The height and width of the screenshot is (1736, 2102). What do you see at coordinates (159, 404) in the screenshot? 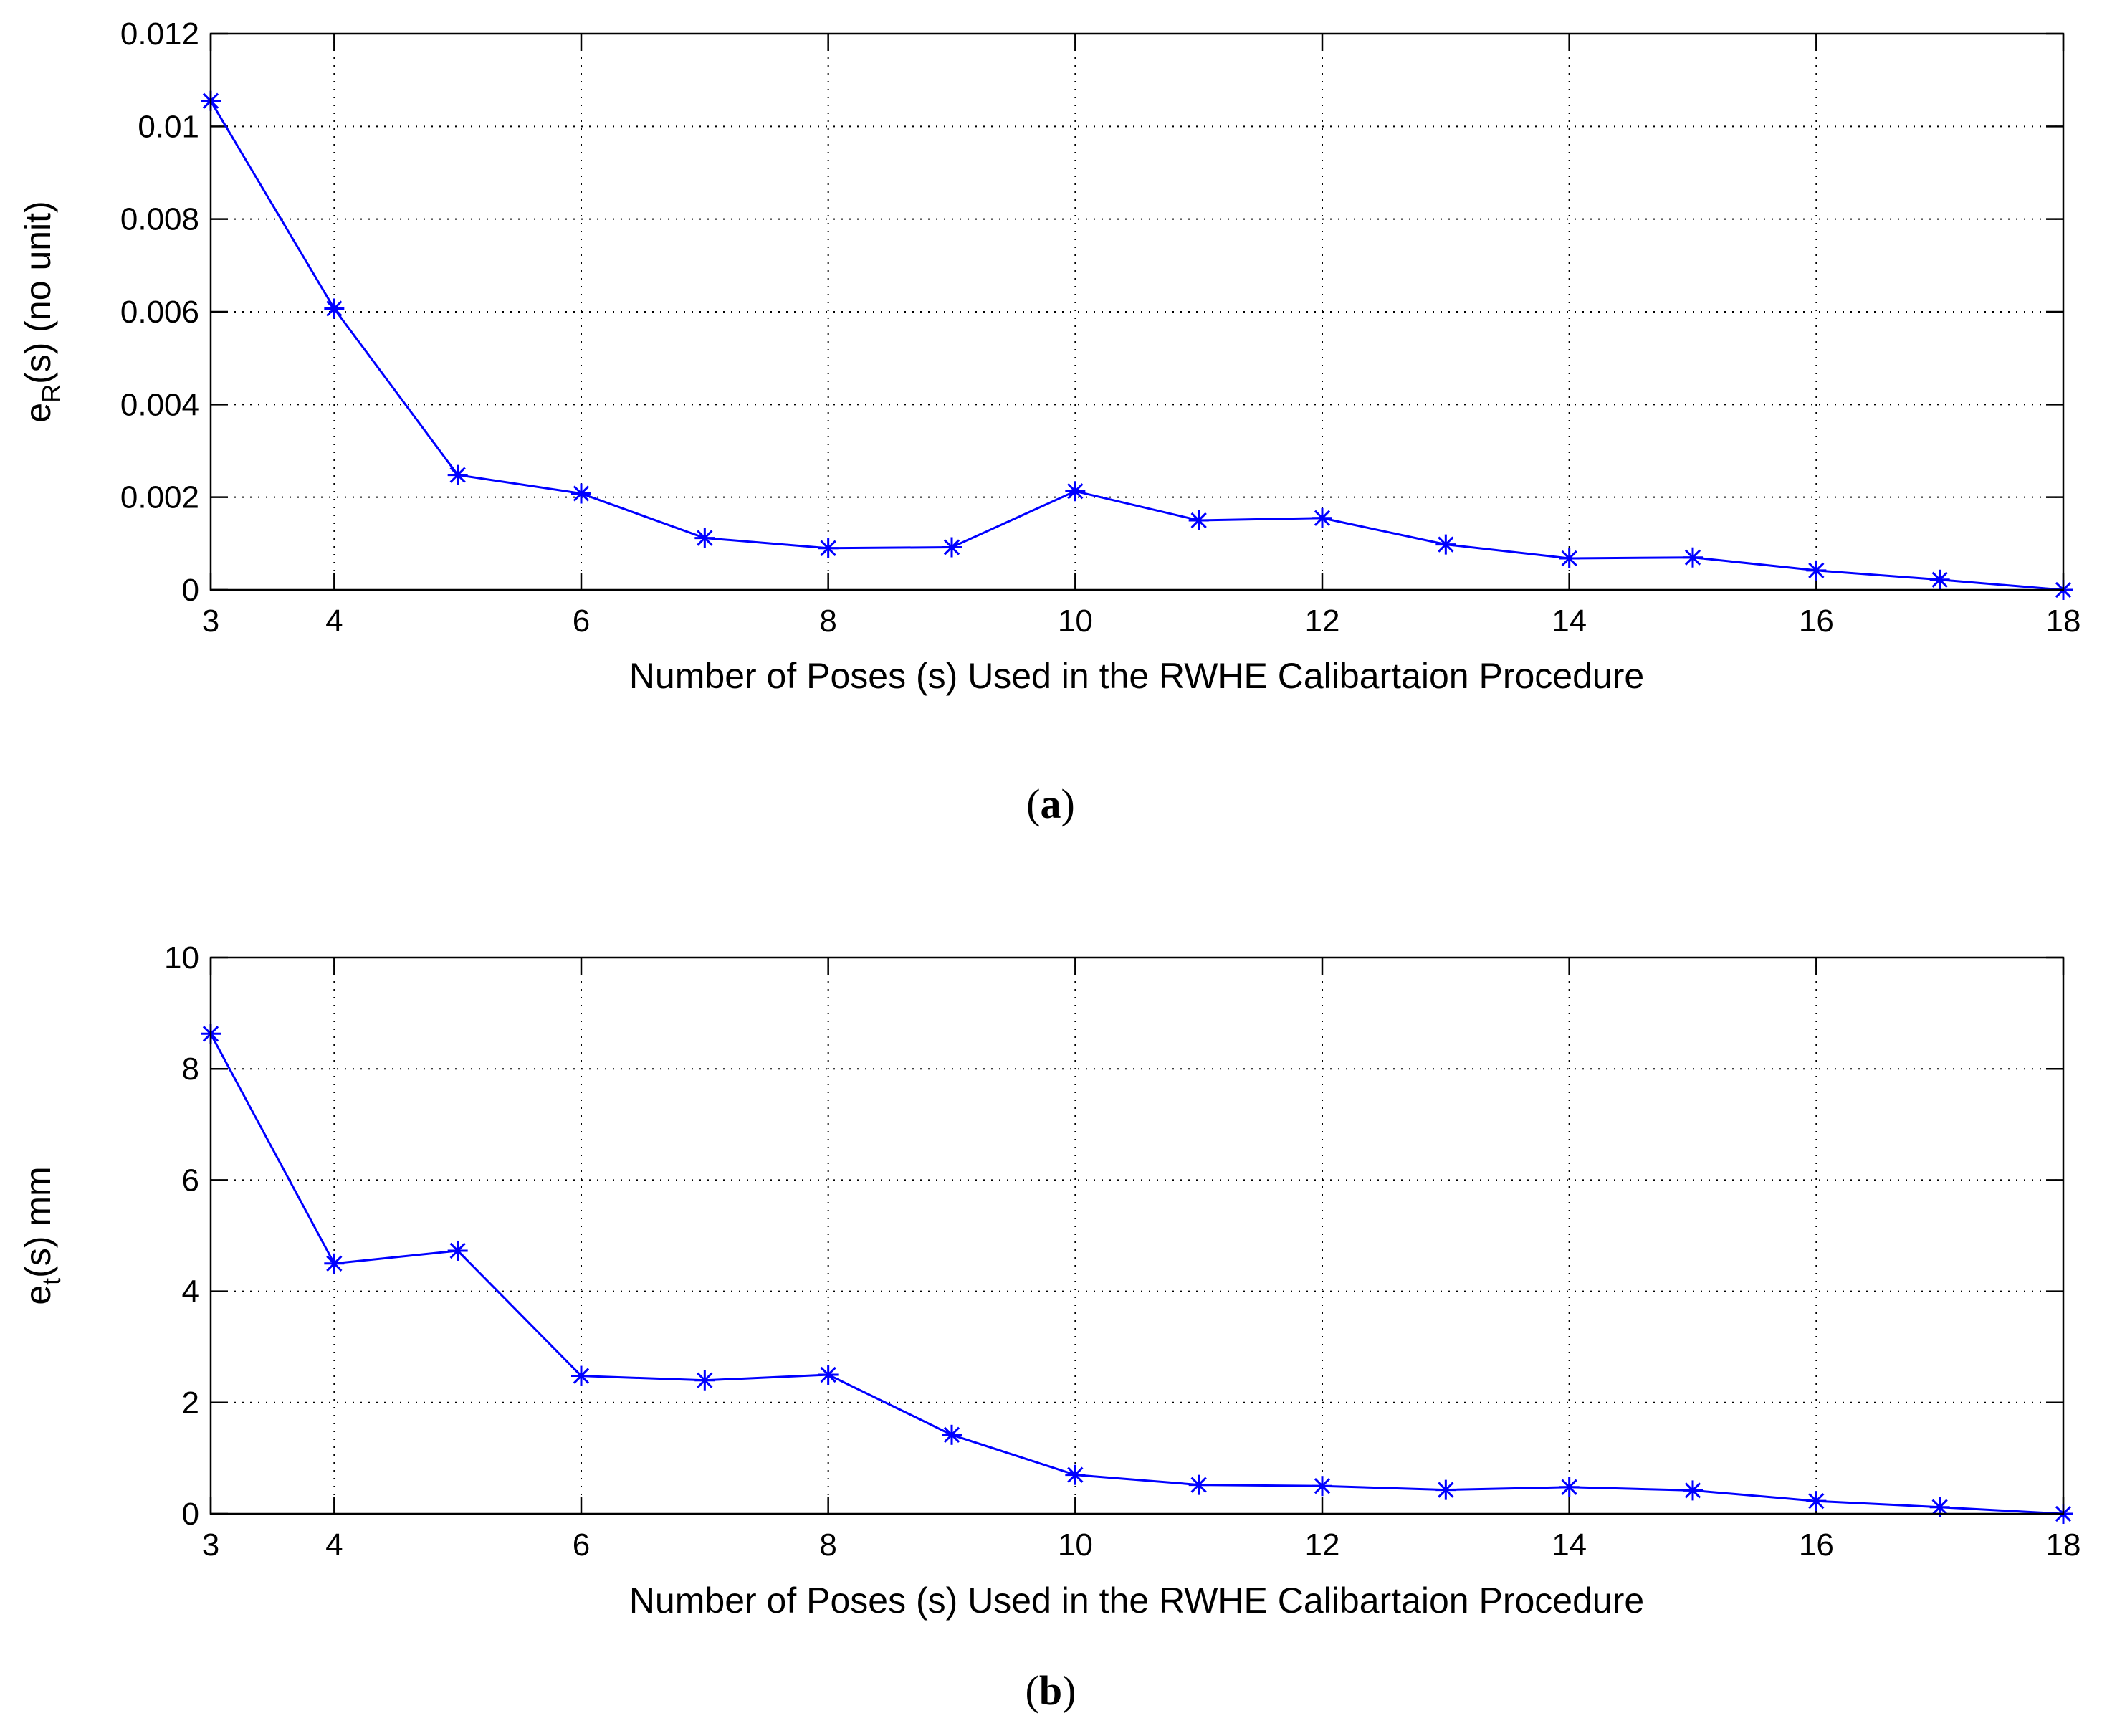
I see `y-tick-label: 0.004` at bounding box center [159, 404].